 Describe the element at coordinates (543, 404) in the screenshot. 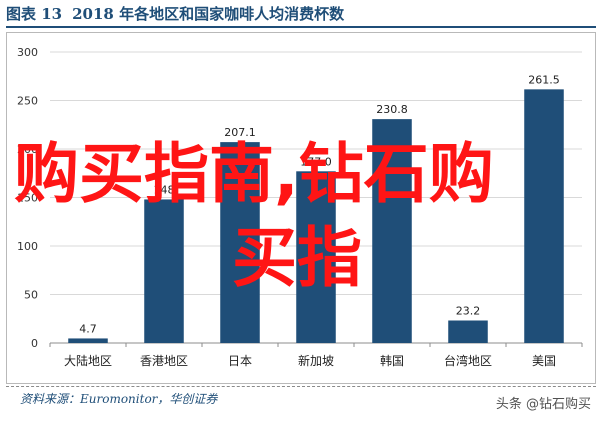

I see `watermark-brand: 头条 @钻石购买` at that location.